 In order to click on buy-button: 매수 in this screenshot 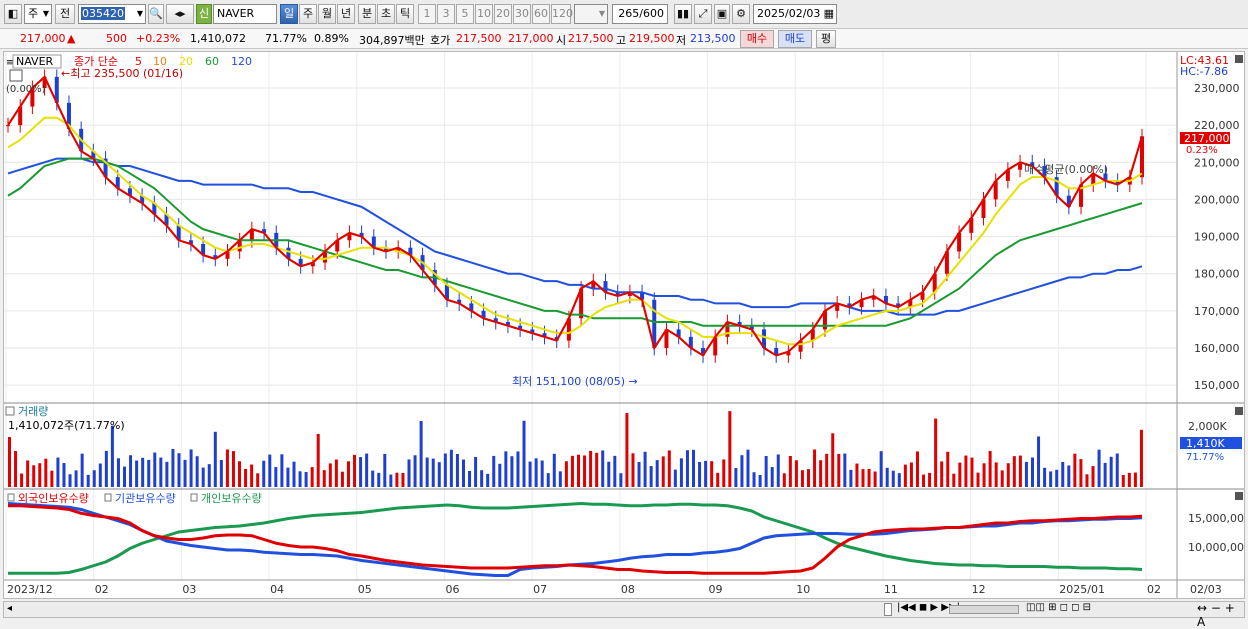, I will do `click(757, 39)`.